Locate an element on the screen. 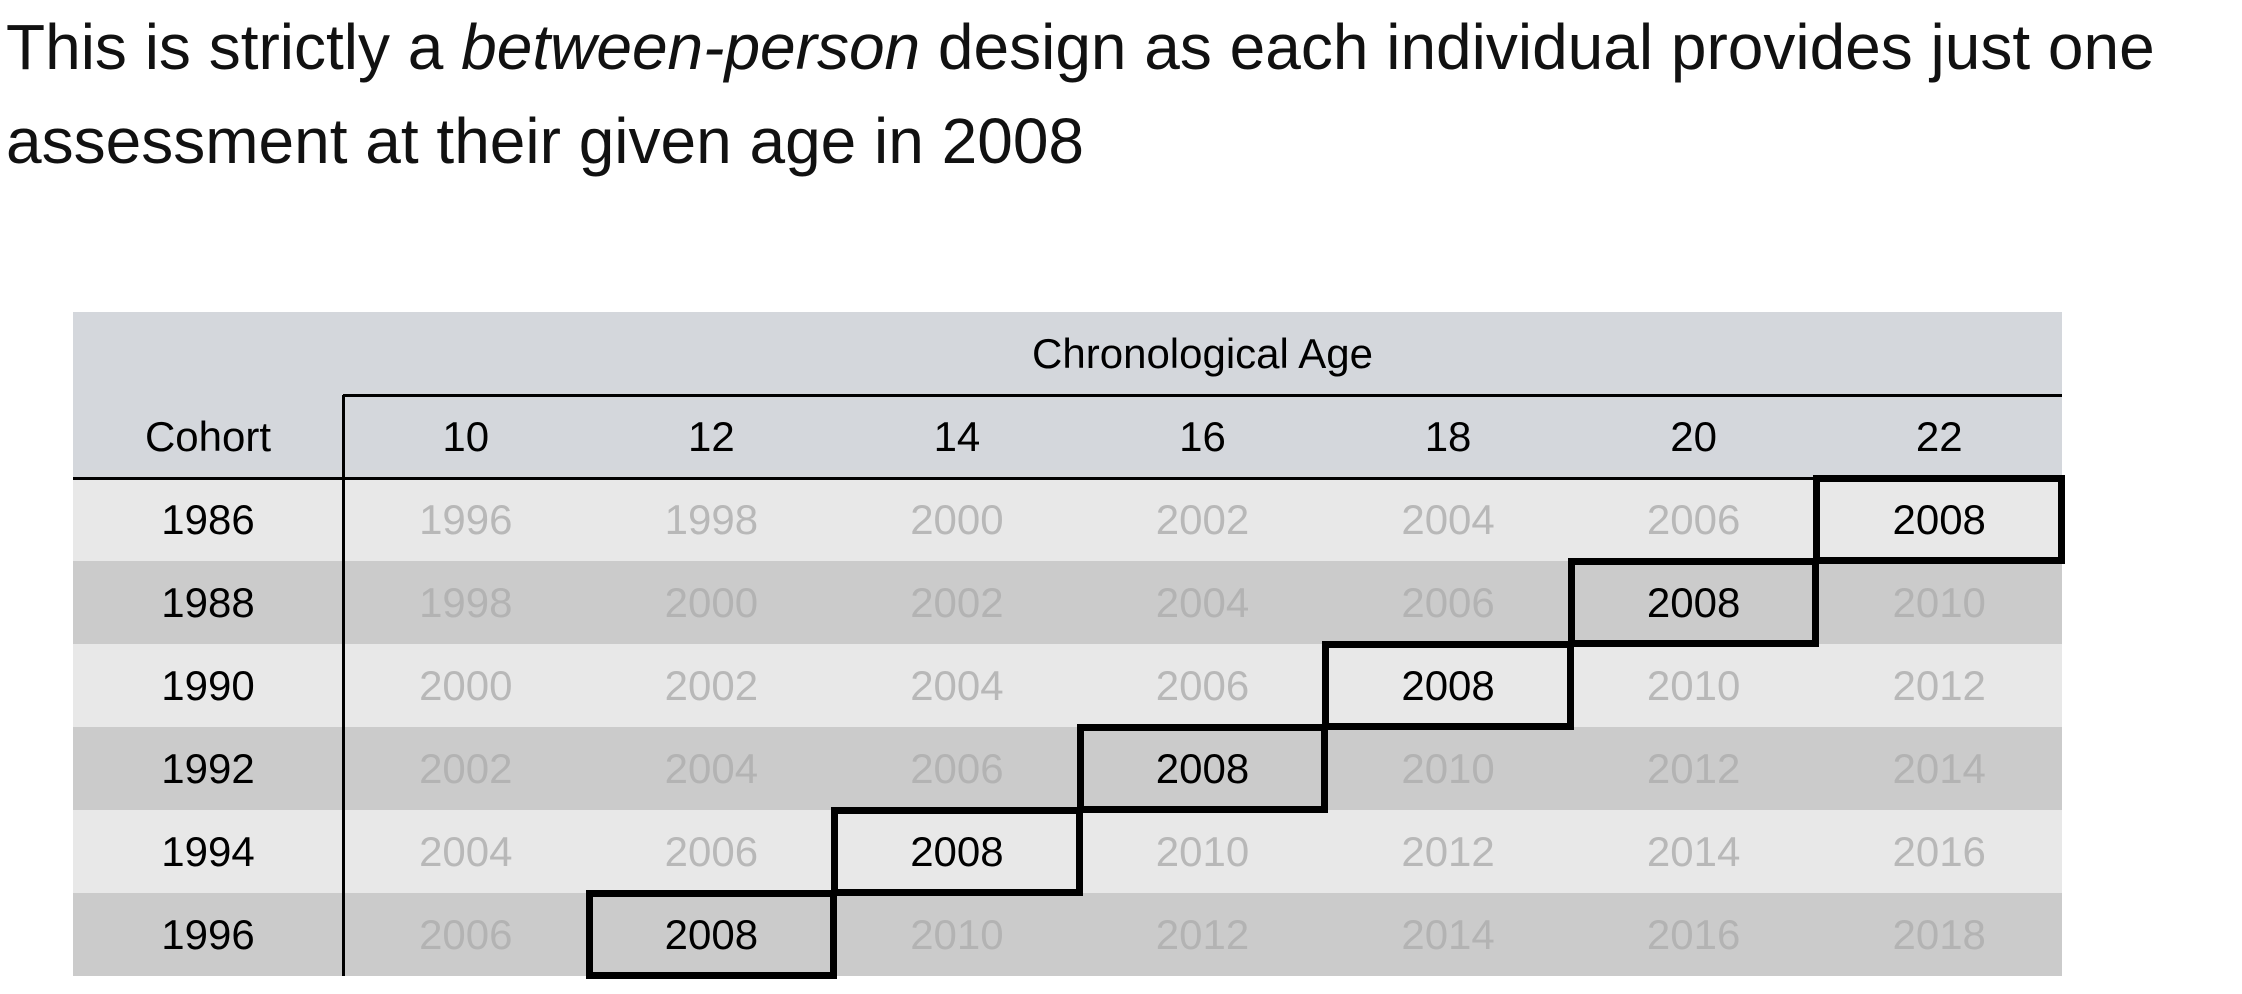  cell: 1996 is located at coordinates (466, 519).